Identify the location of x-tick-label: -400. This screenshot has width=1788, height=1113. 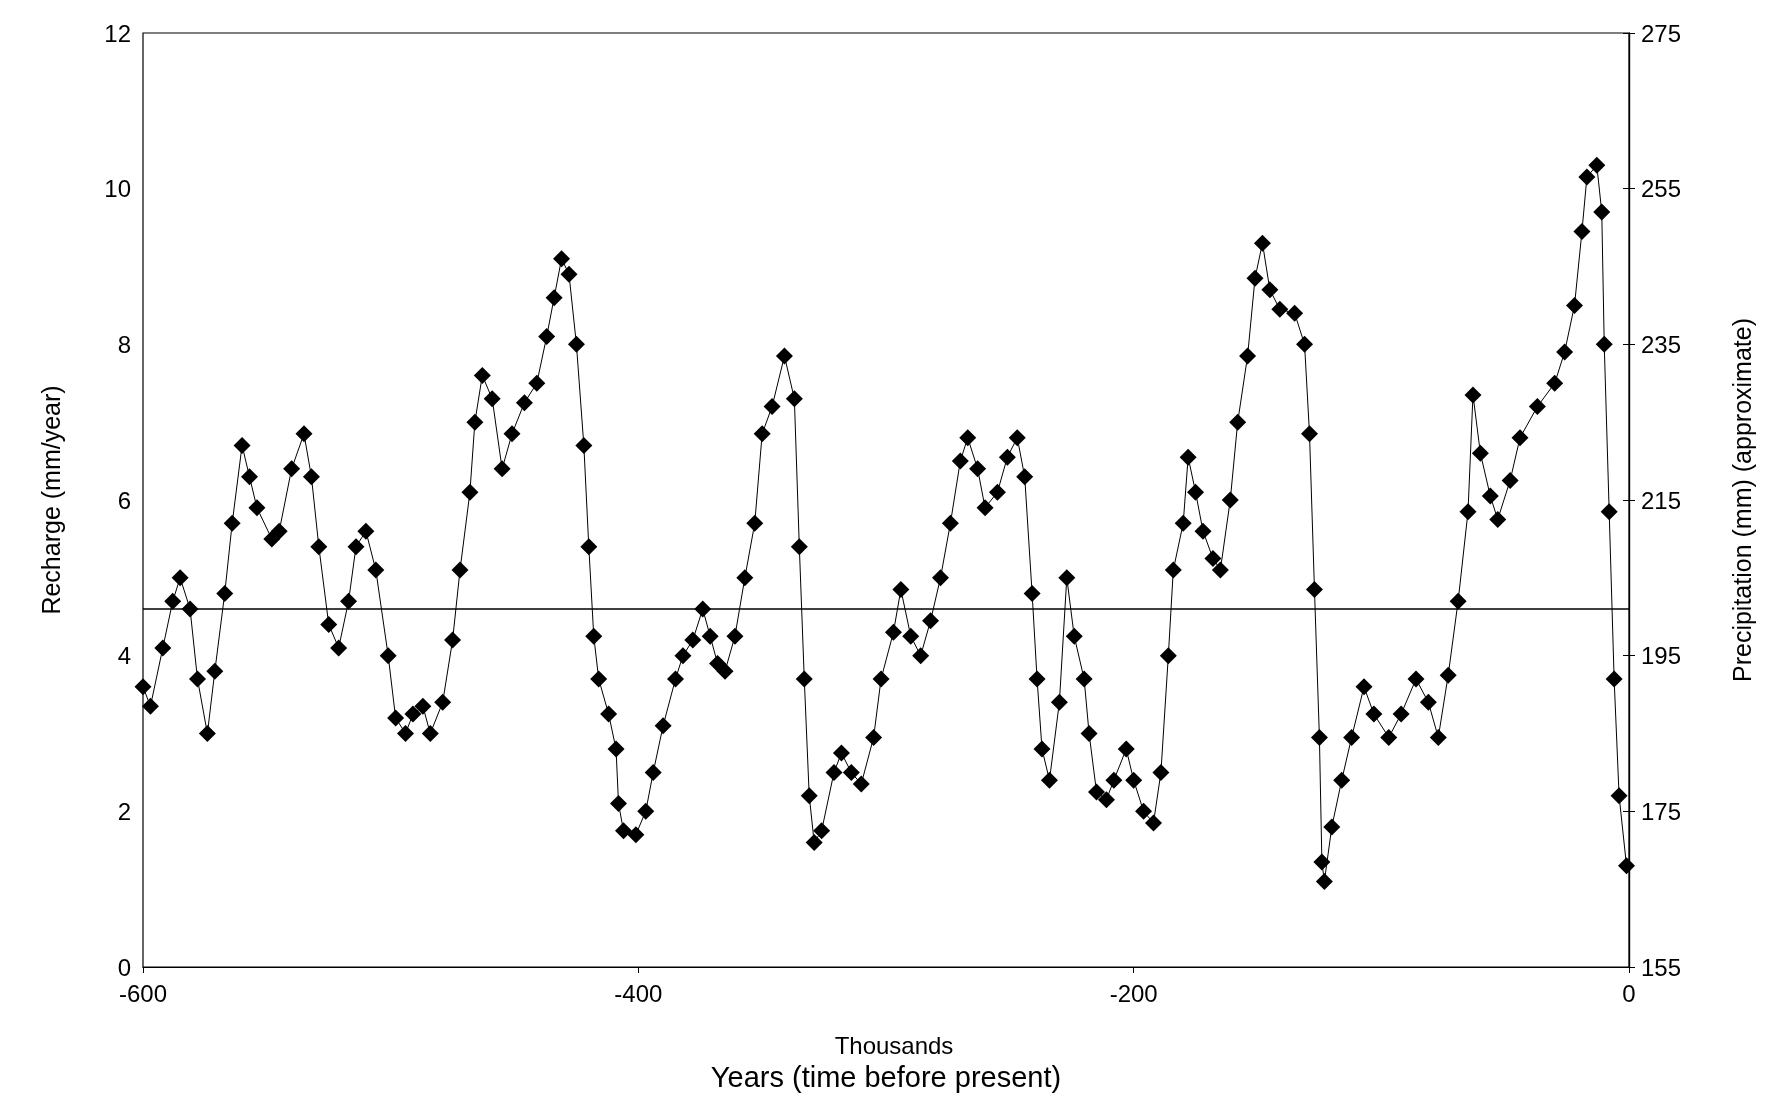
(638, 993).